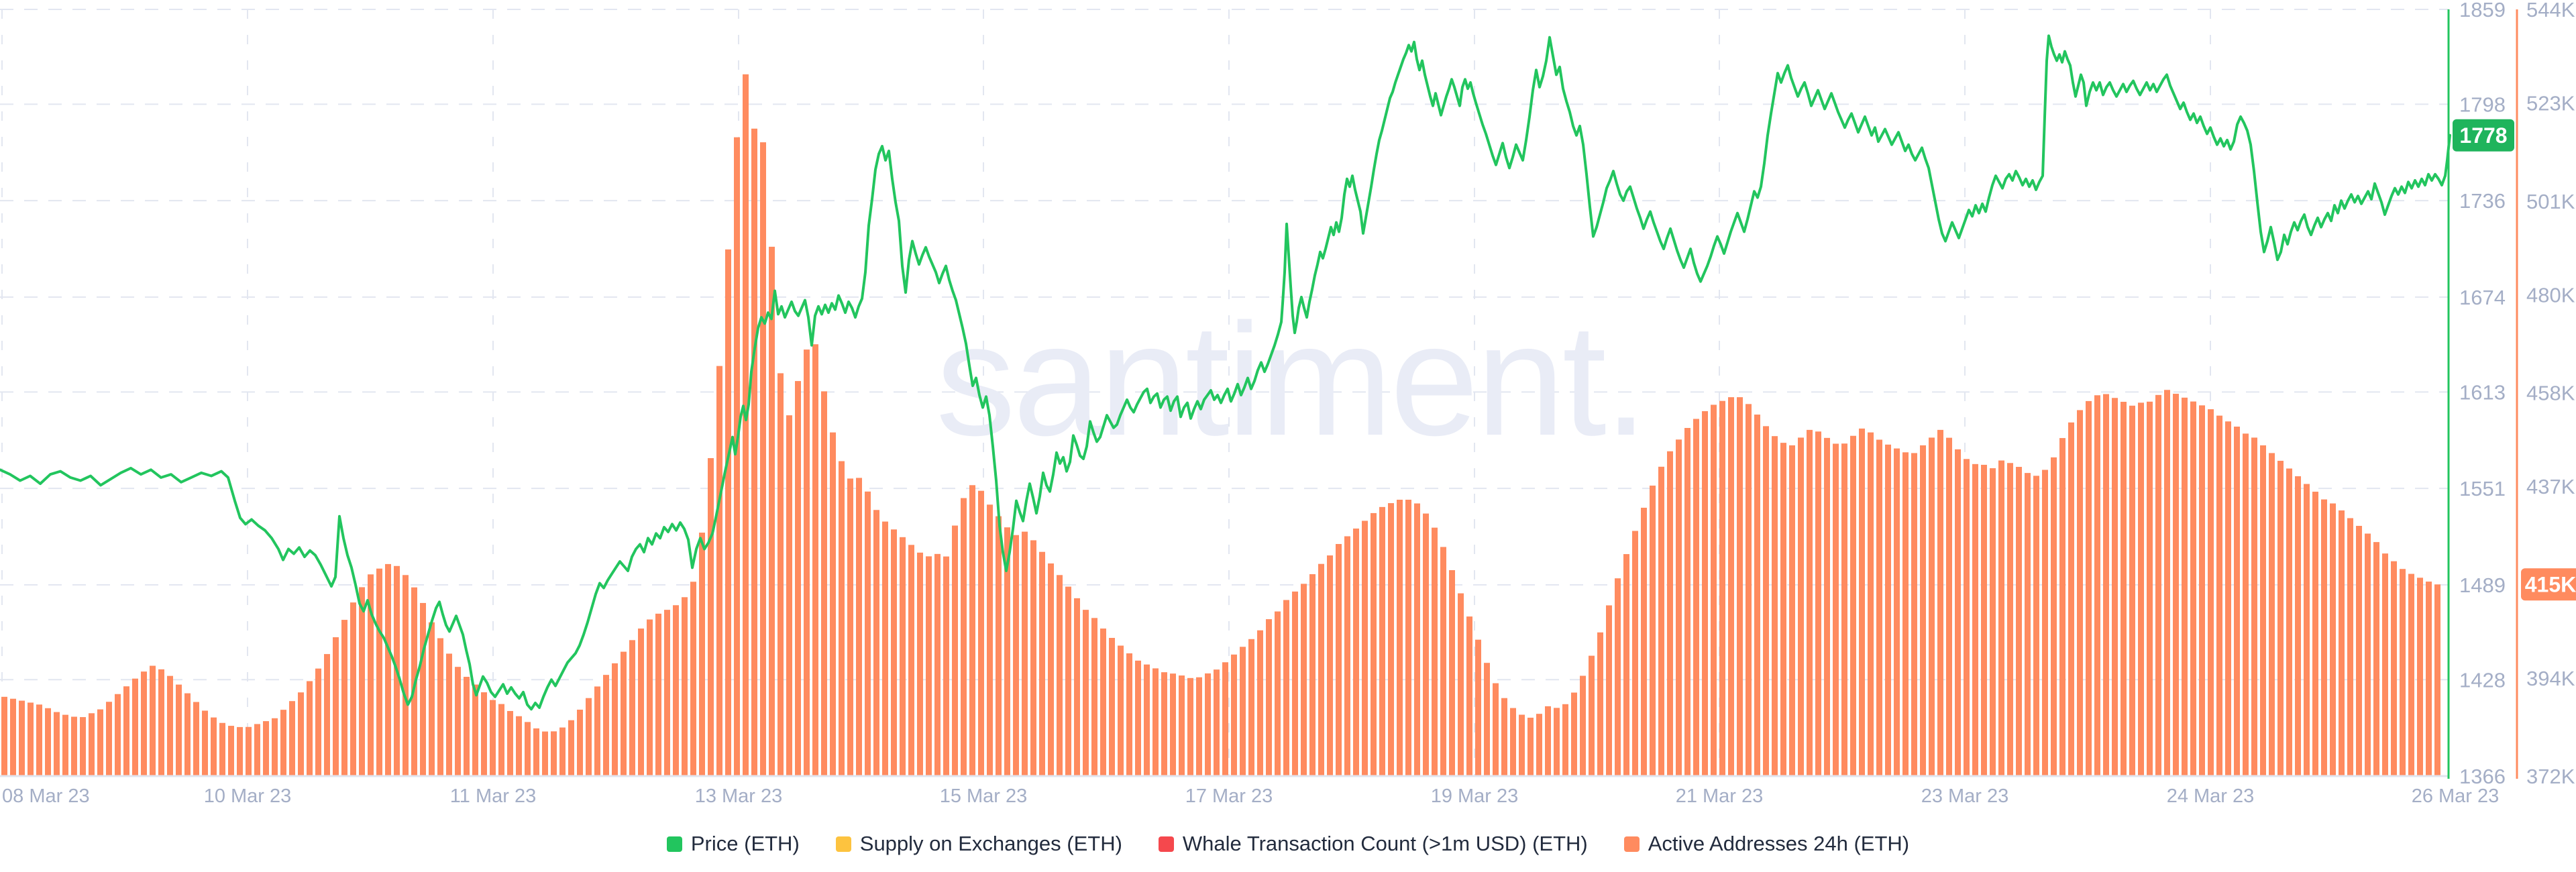  I want to click on legend-label: Supply on Exchanges (ETH), so click(990, 844).